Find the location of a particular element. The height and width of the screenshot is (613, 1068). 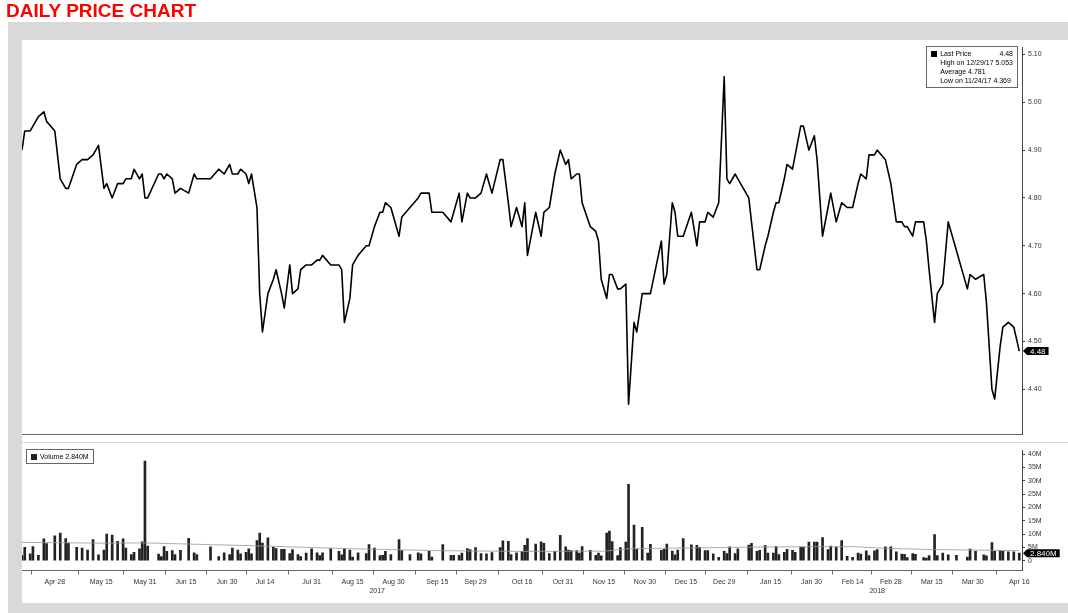

annotation: 2.840M is located at coordinates (1044, 553).